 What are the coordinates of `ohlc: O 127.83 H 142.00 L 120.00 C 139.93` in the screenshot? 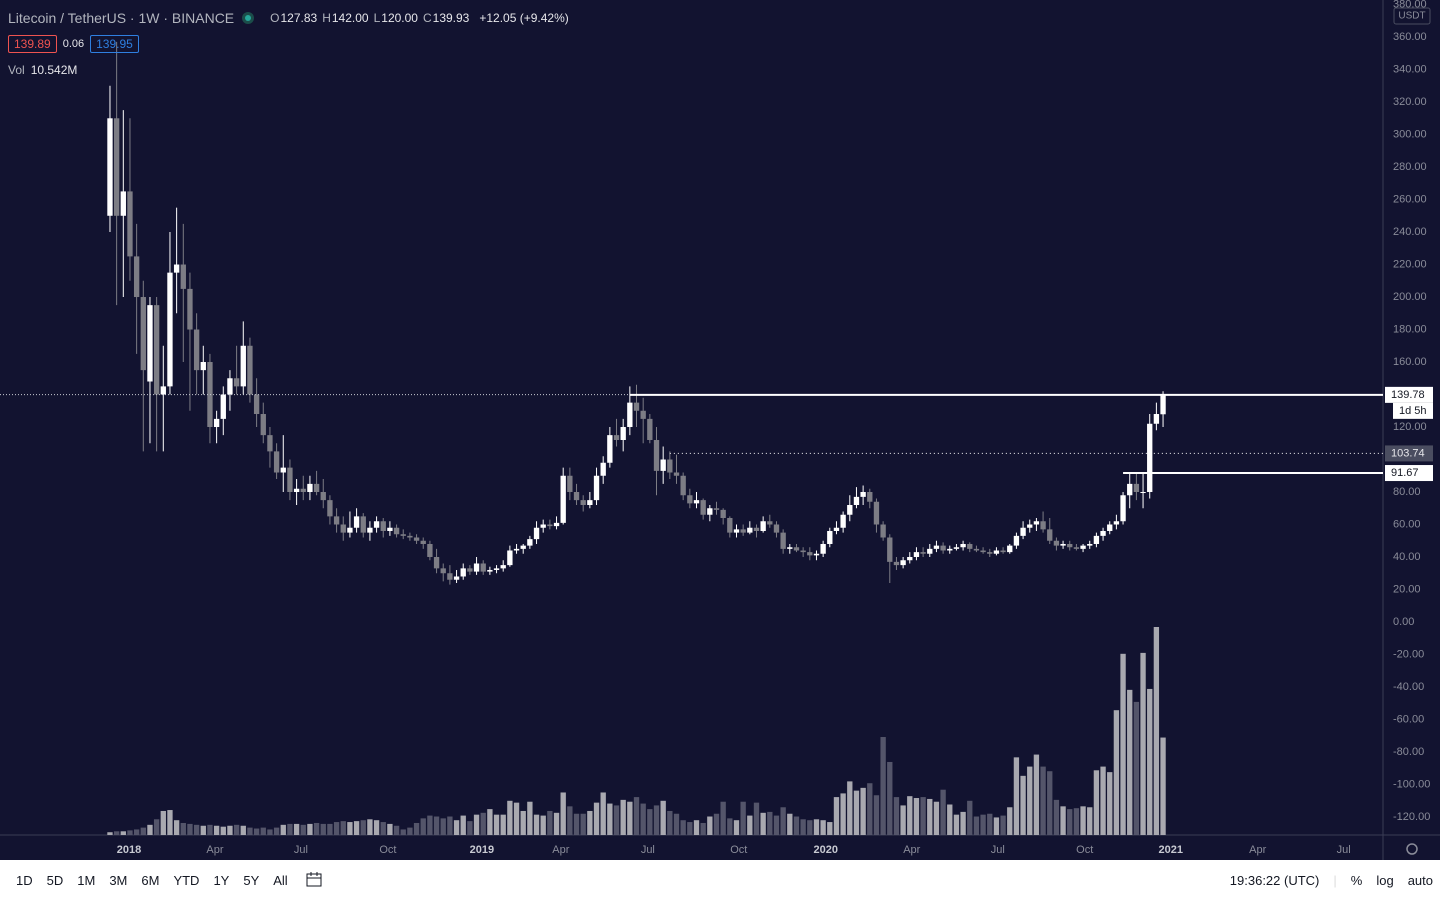 It's located at (371, 18).